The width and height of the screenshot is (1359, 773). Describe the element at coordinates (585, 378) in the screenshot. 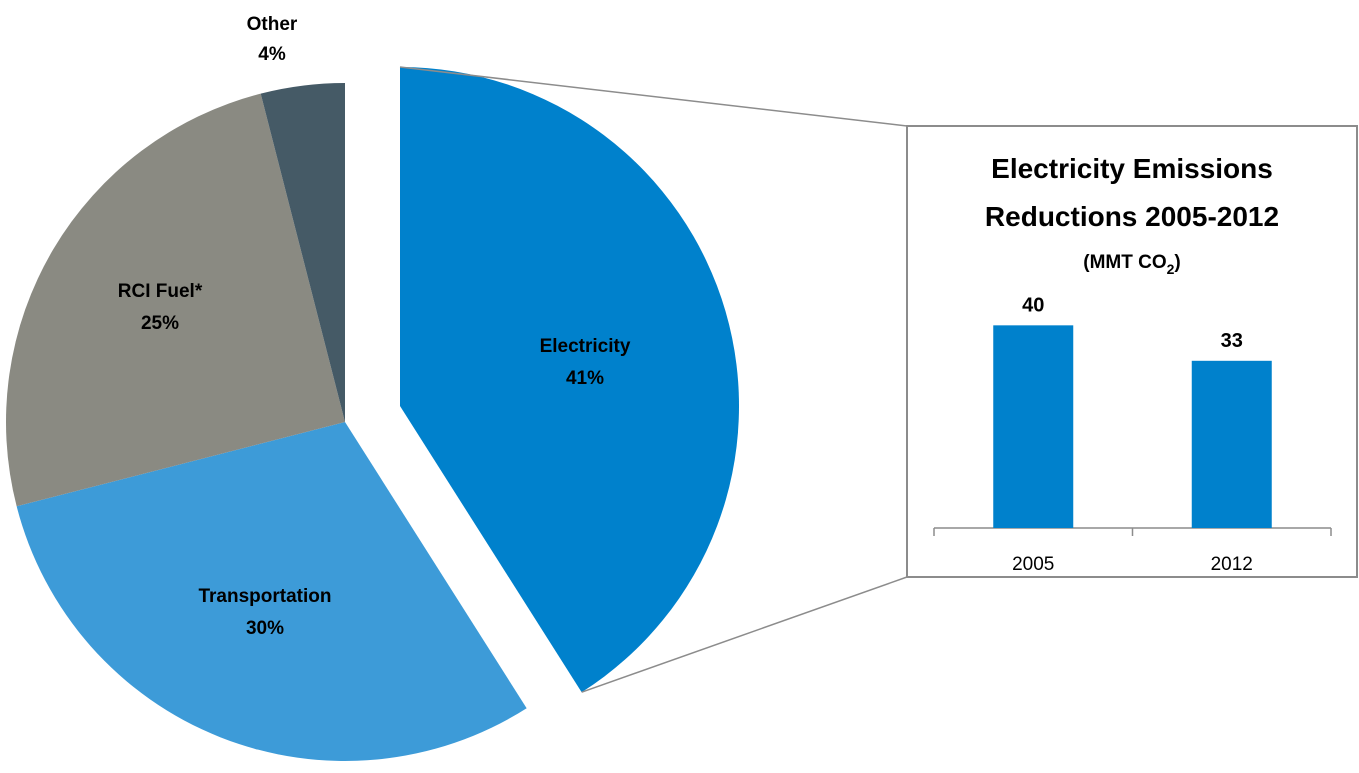

I see `pie-percent-electricity: 41%` at that location.